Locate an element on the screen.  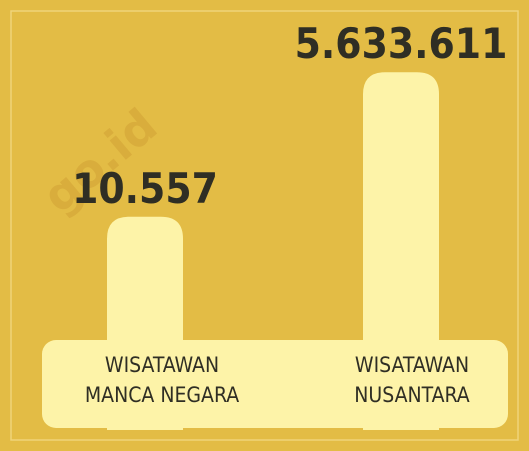
category-label: WISATAWAN NUSANTARA is located at coordinates (412, 380).